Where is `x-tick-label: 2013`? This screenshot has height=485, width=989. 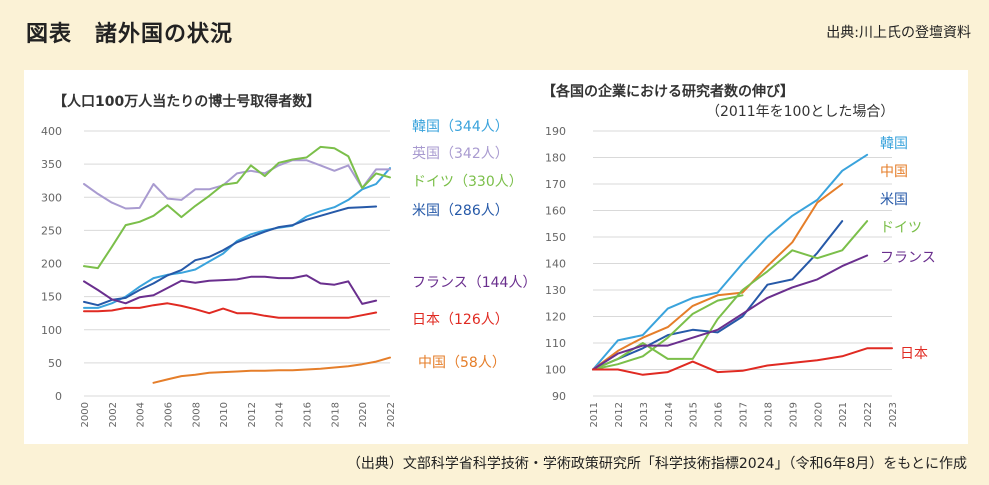
x-tick-label: 2013 is located at coordinates (644, 414).